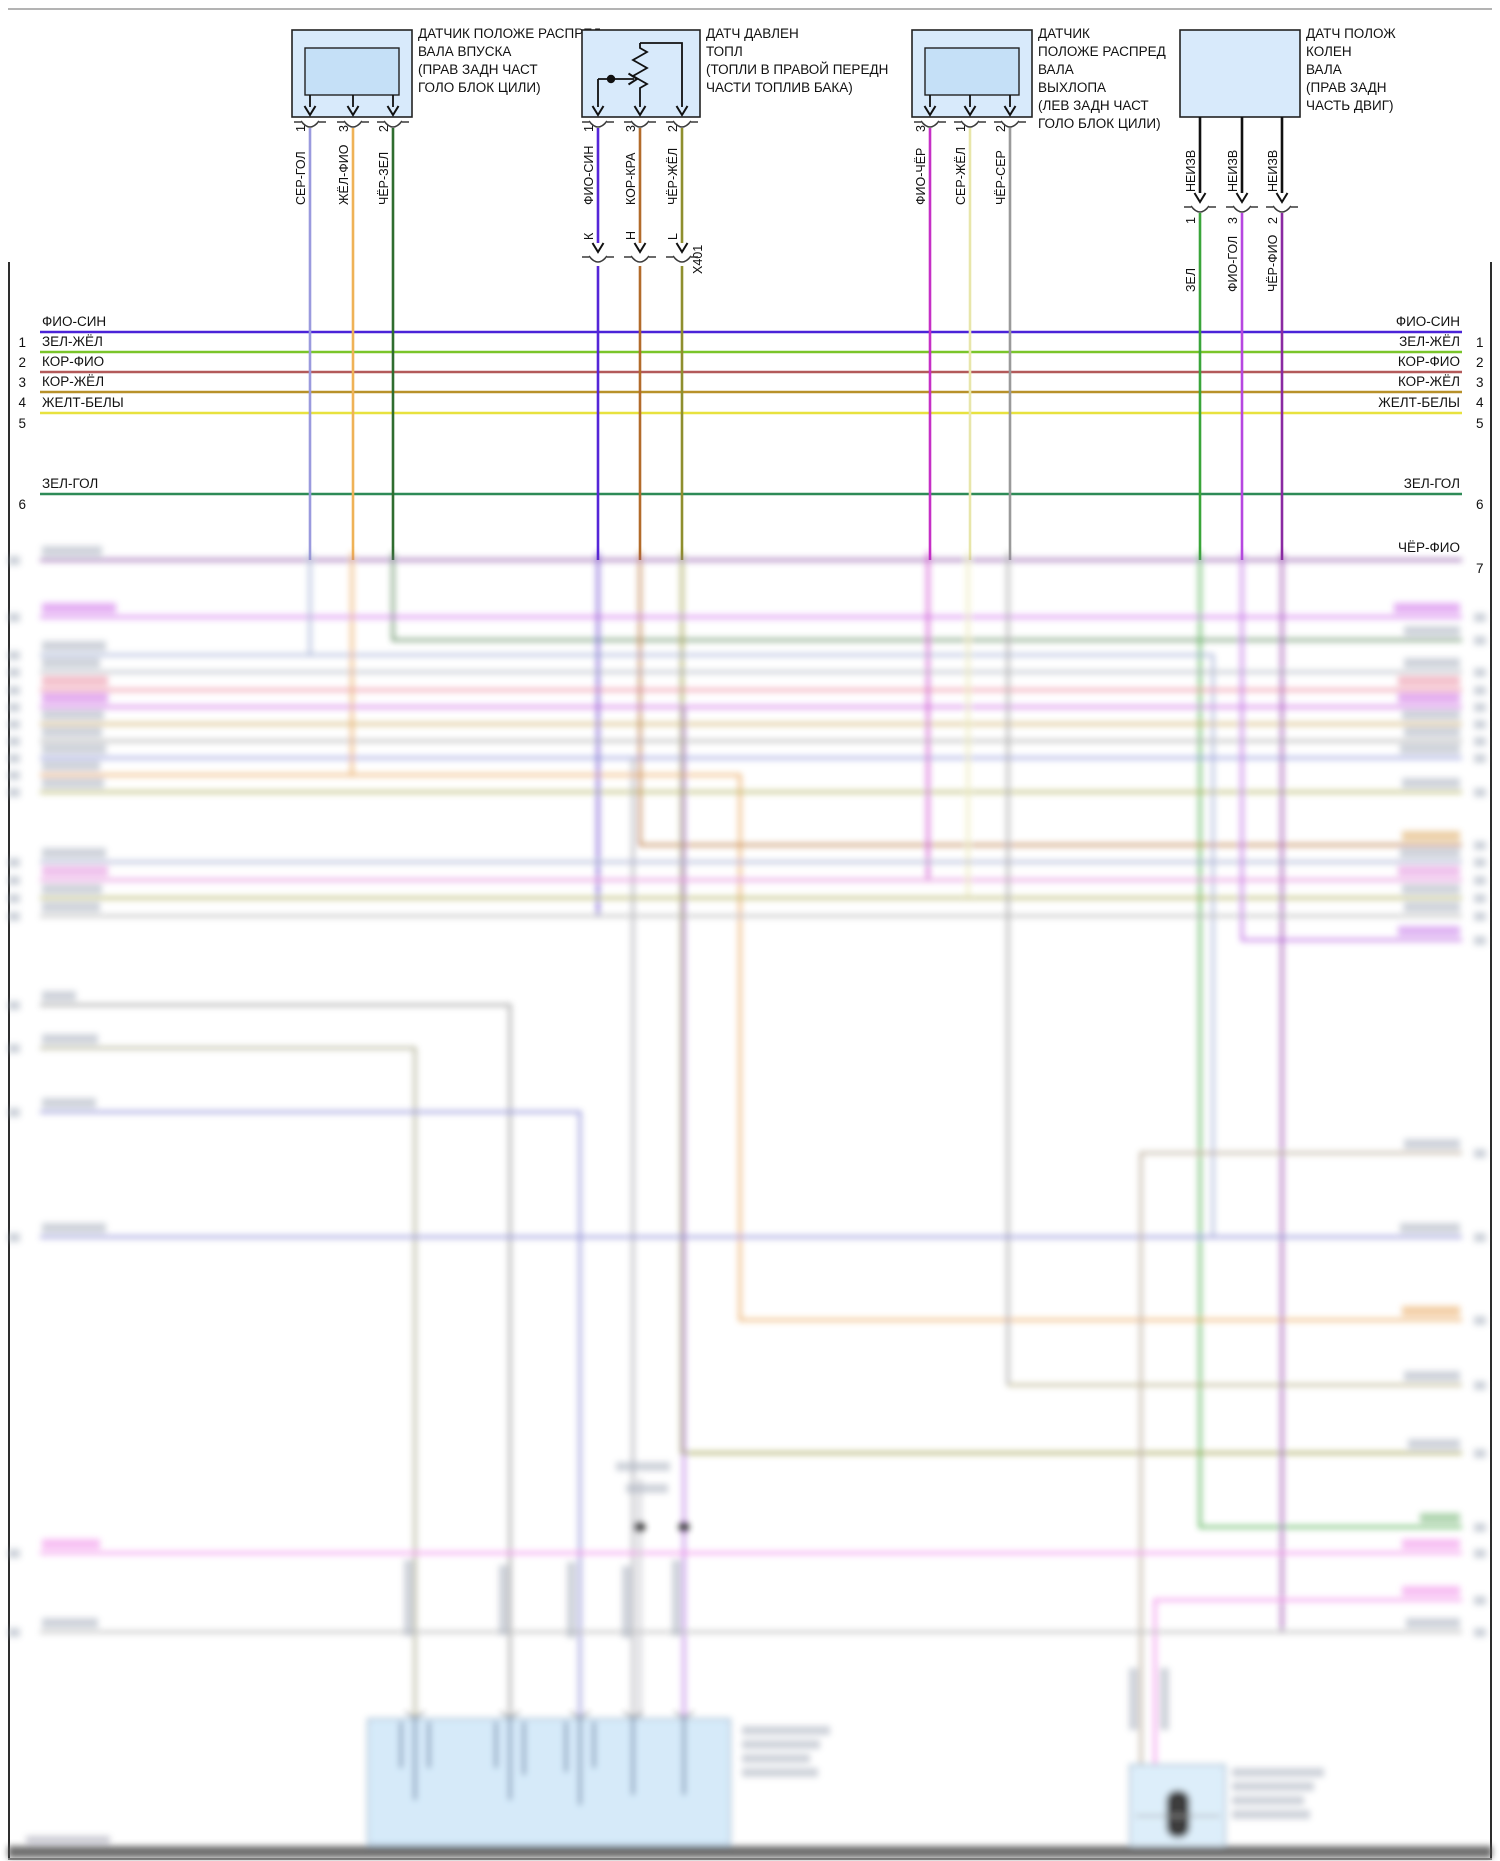 This screenshot has height=1861, width=1500. Describe the element at coordinates (1480, 362) in the screenshot. I see `bus-number-right: 2` at that location.